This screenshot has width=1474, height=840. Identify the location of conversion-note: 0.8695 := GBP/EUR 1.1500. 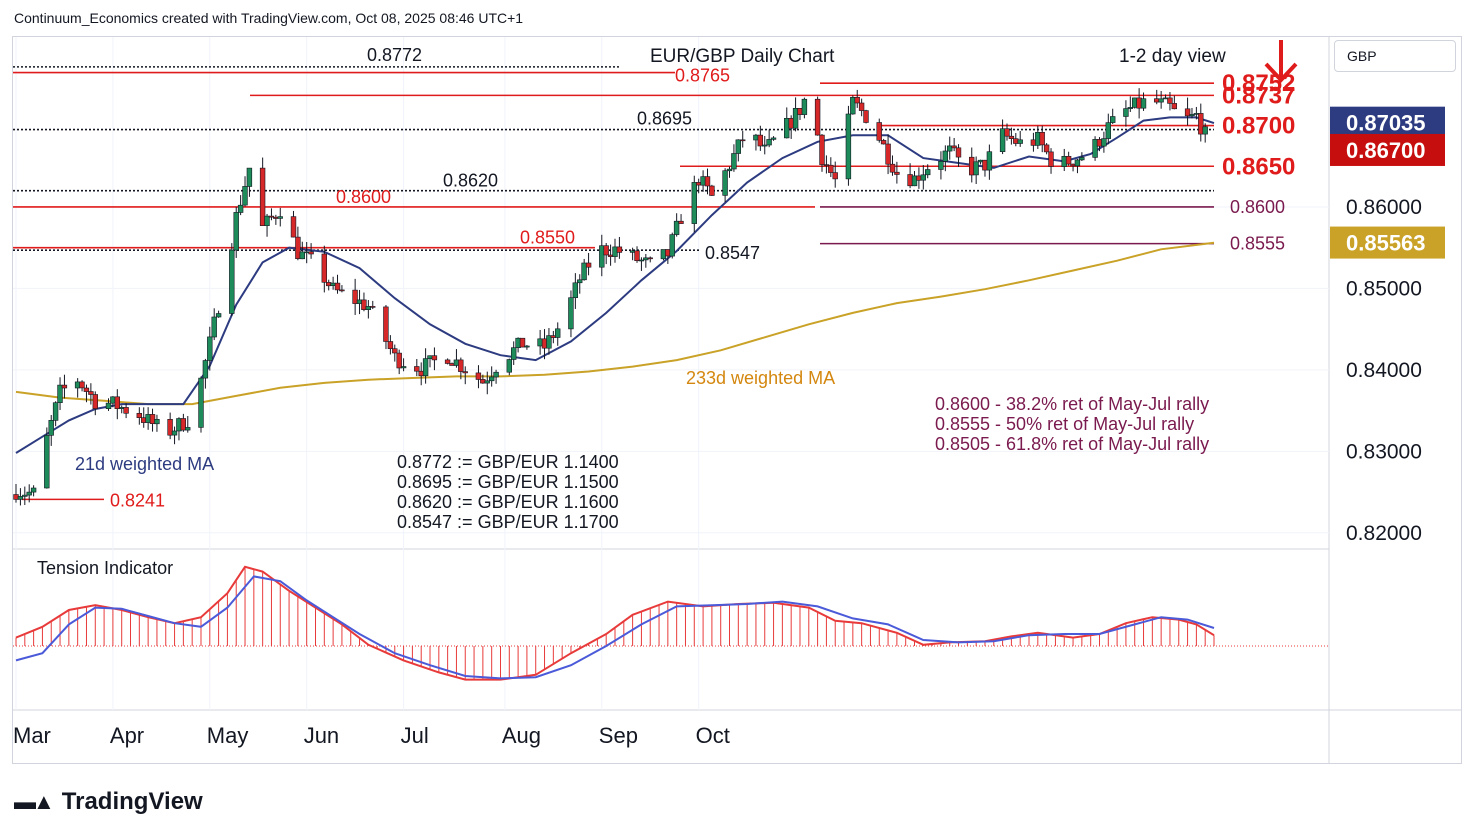
(508, 482).